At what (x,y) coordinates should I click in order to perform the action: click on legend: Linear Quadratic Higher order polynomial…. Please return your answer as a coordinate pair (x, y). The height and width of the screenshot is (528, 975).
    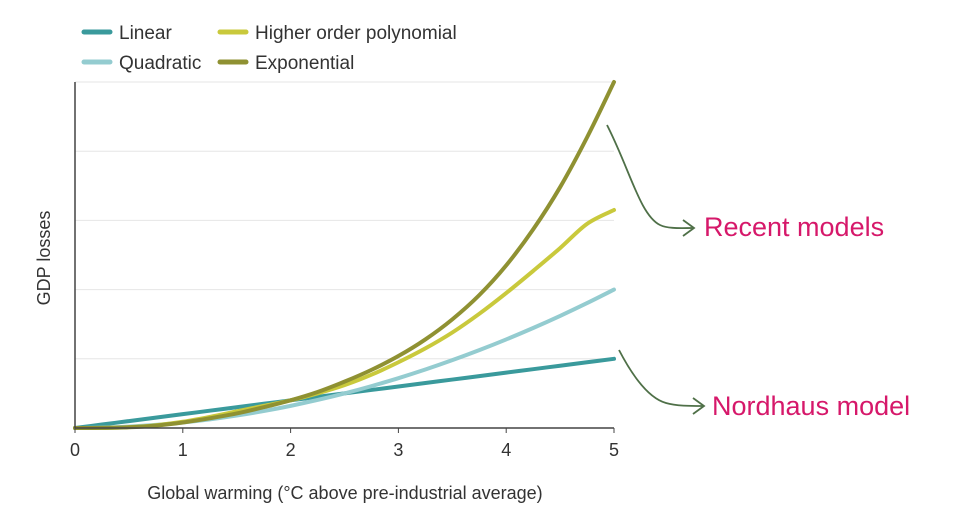
    Looking at the image, I should click on (269, 48).